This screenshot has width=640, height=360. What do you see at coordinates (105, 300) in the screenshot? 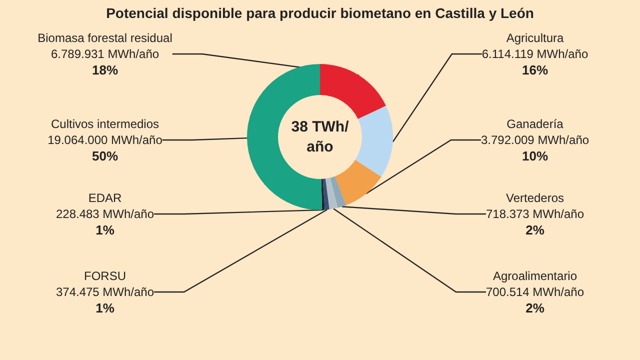
I see `data-label: 374.475 MWh/año 1%` at bounding box center [105, 300].